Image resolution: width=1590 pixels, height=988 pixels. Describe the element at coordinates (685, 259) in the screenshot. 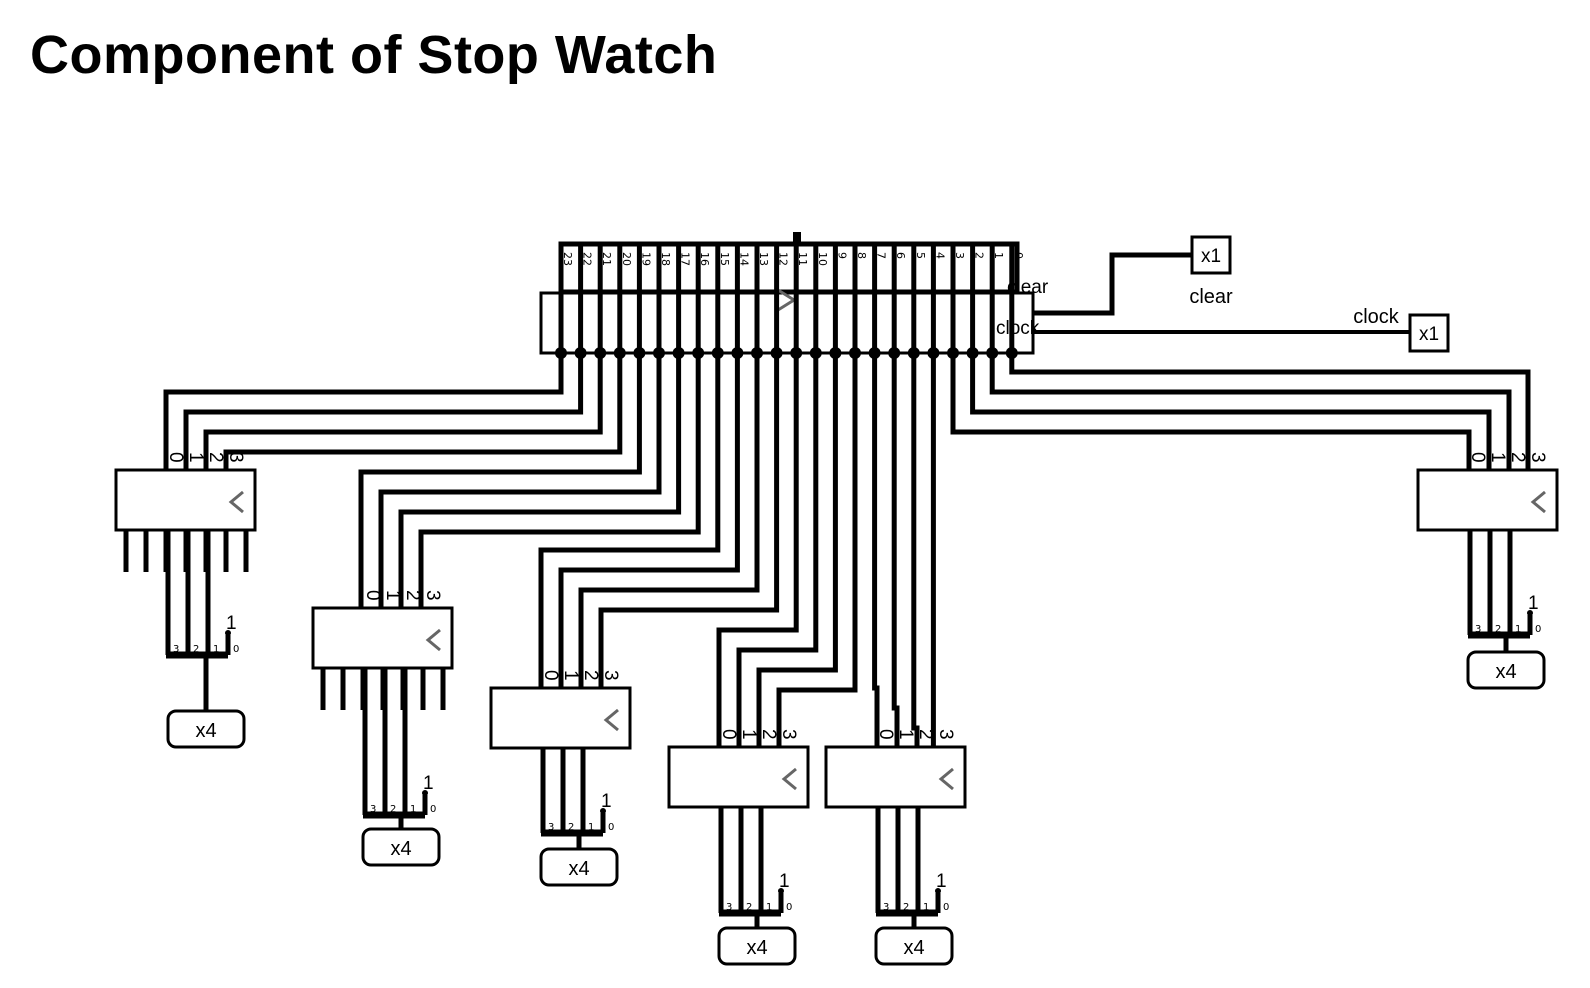

I see `counter-bit-label: 17` at that location.